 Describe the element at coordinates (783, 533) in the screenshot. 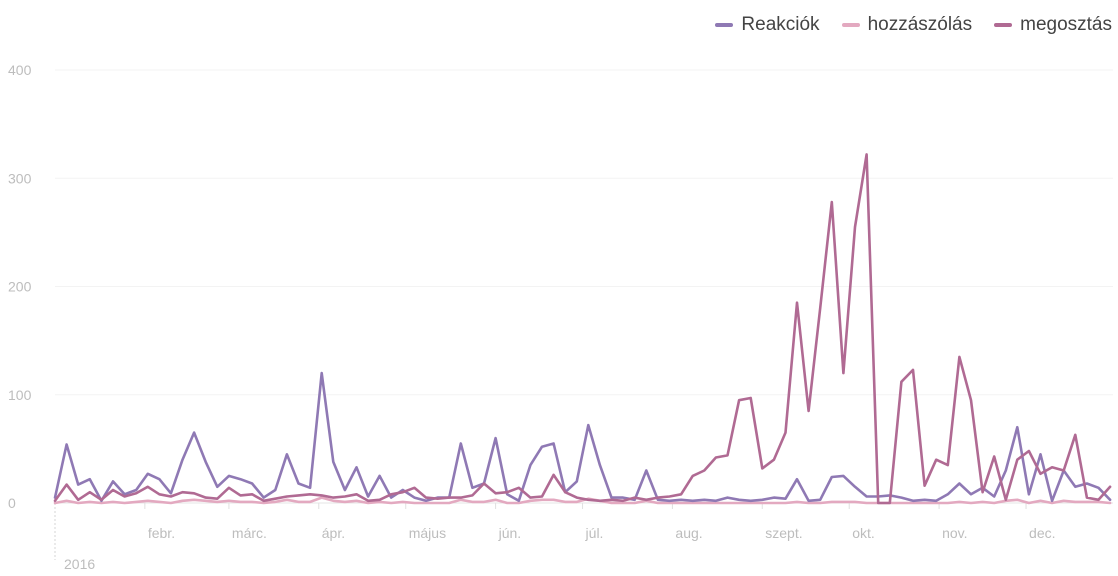

I see `x-tick-label: szept.` at that location.